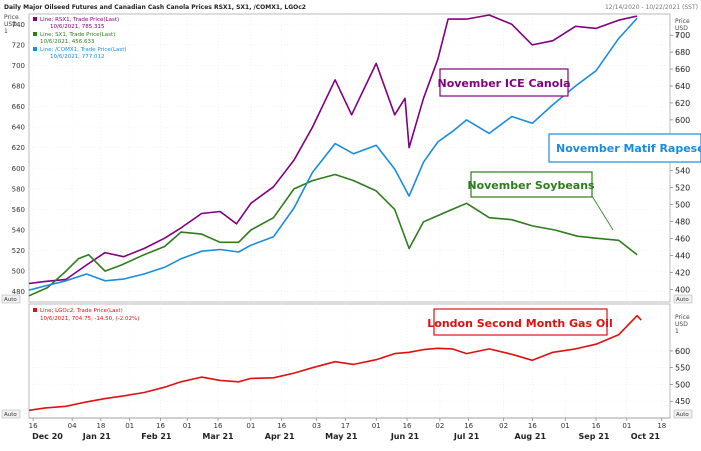 The image size is (701, 451). What do you see at coordinates (18, 292) in the screenshot?
I see `left-tick-label: 480` at bounding box center [18, 292].